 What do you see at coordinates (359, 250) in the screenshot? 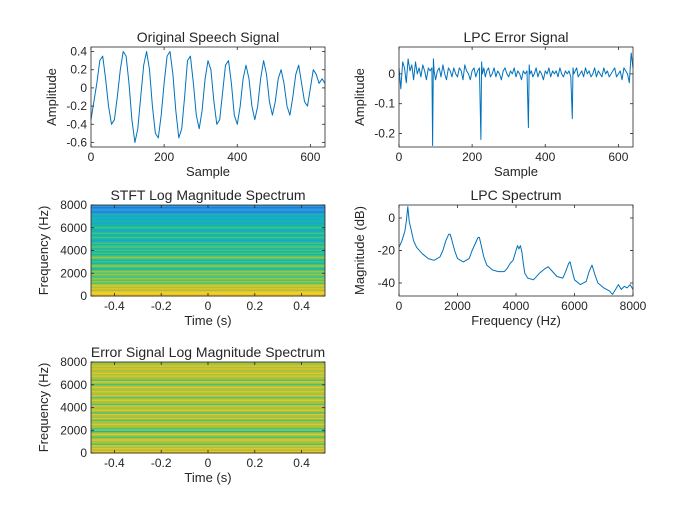
I see `y-axis-label: Magnitude (dB)` at bounding box center [359, 250].